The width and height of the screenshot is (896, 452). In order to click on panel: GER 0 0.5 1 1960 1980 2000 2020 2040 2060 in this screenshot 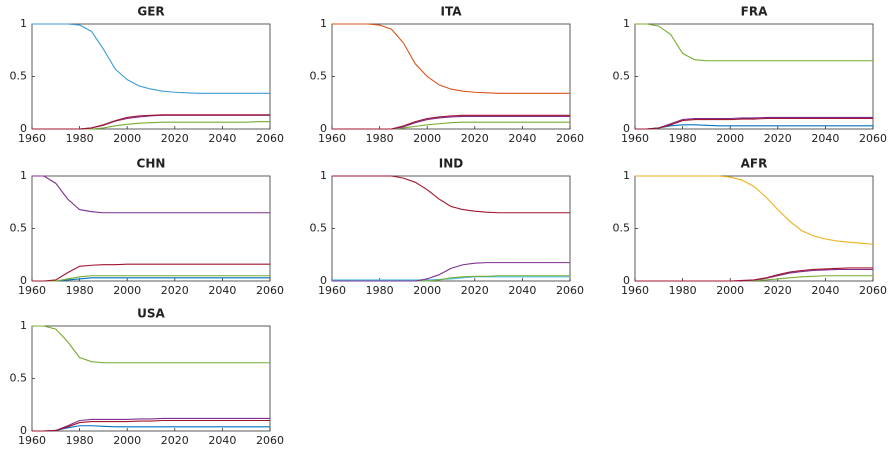, I will do `click(147, 75)`.